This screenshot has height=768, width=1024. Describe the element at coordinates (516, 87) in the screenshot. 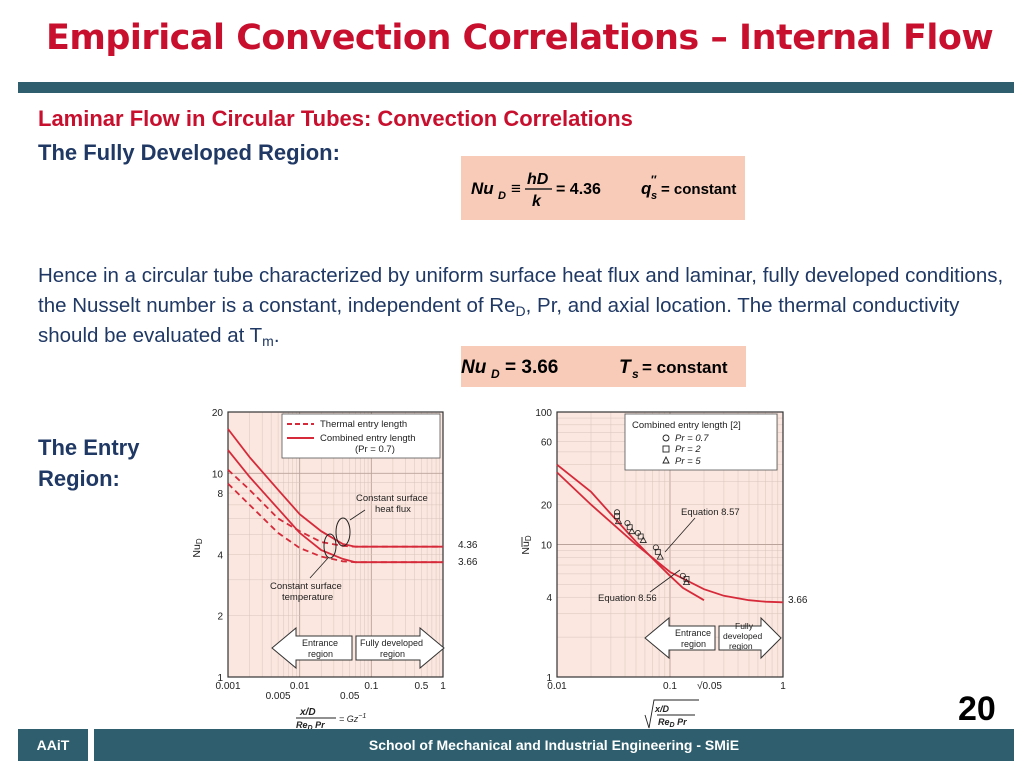

I see `title-divider-bar` at that location.